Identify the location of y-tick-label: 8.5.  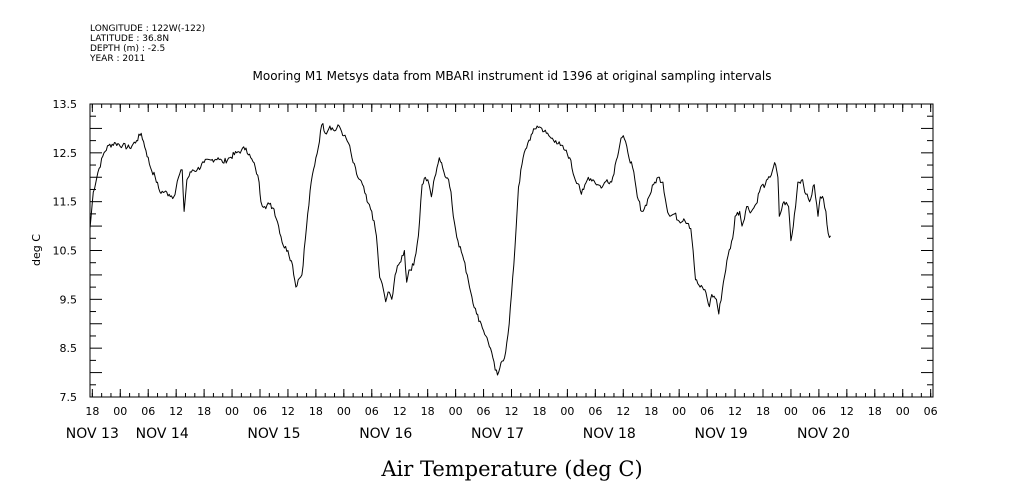
(69, 348).